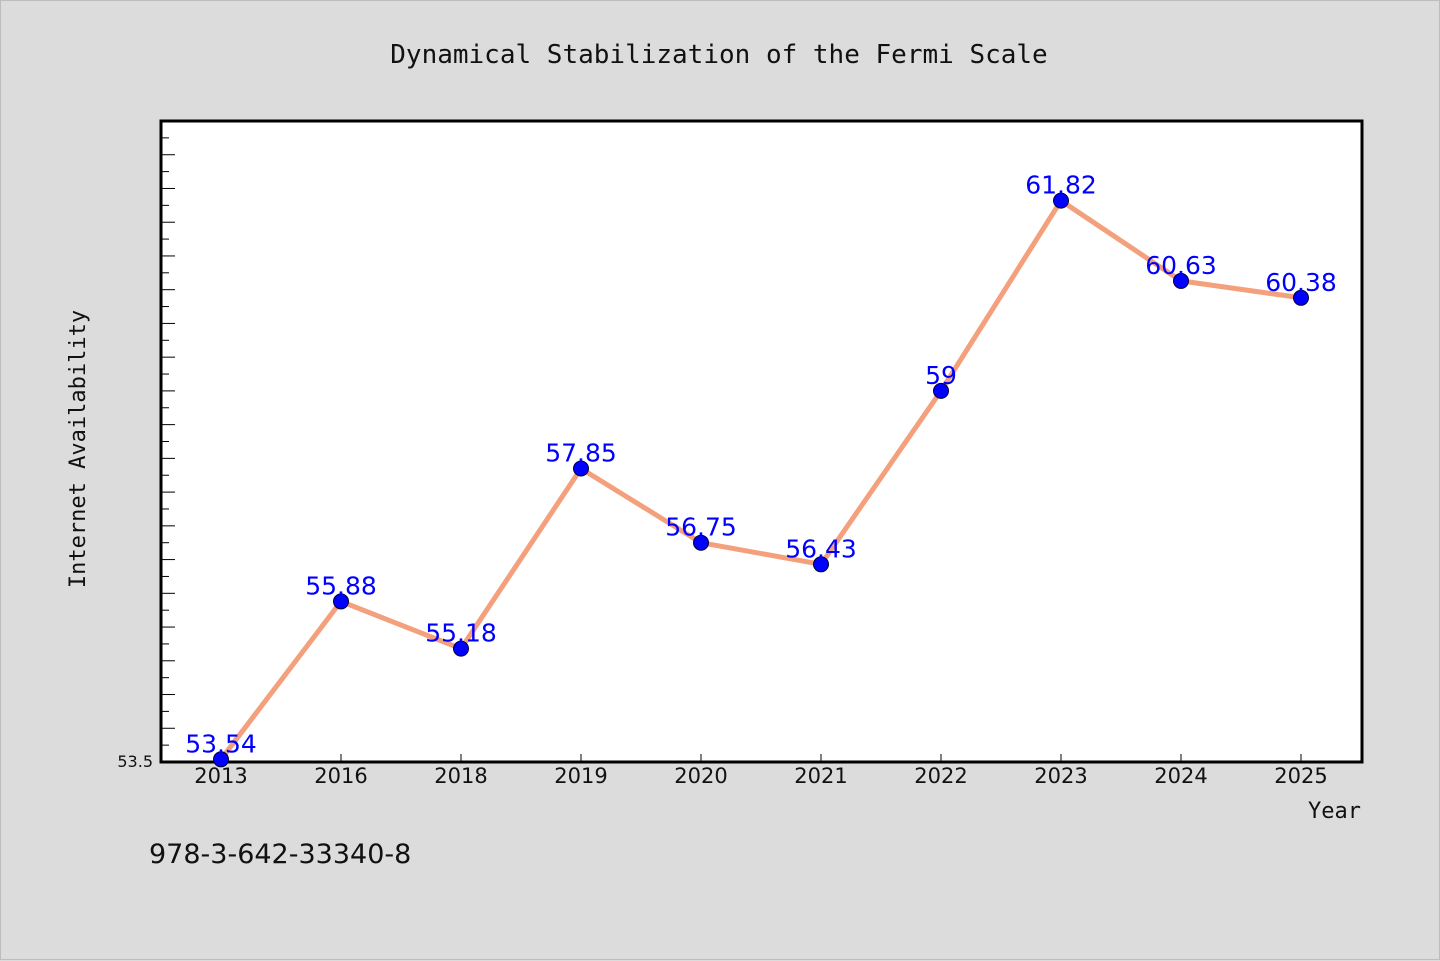  Describe the element at coordinates (460, 776) in the screenshot. I see `x-tick-label: 2018` at that location.